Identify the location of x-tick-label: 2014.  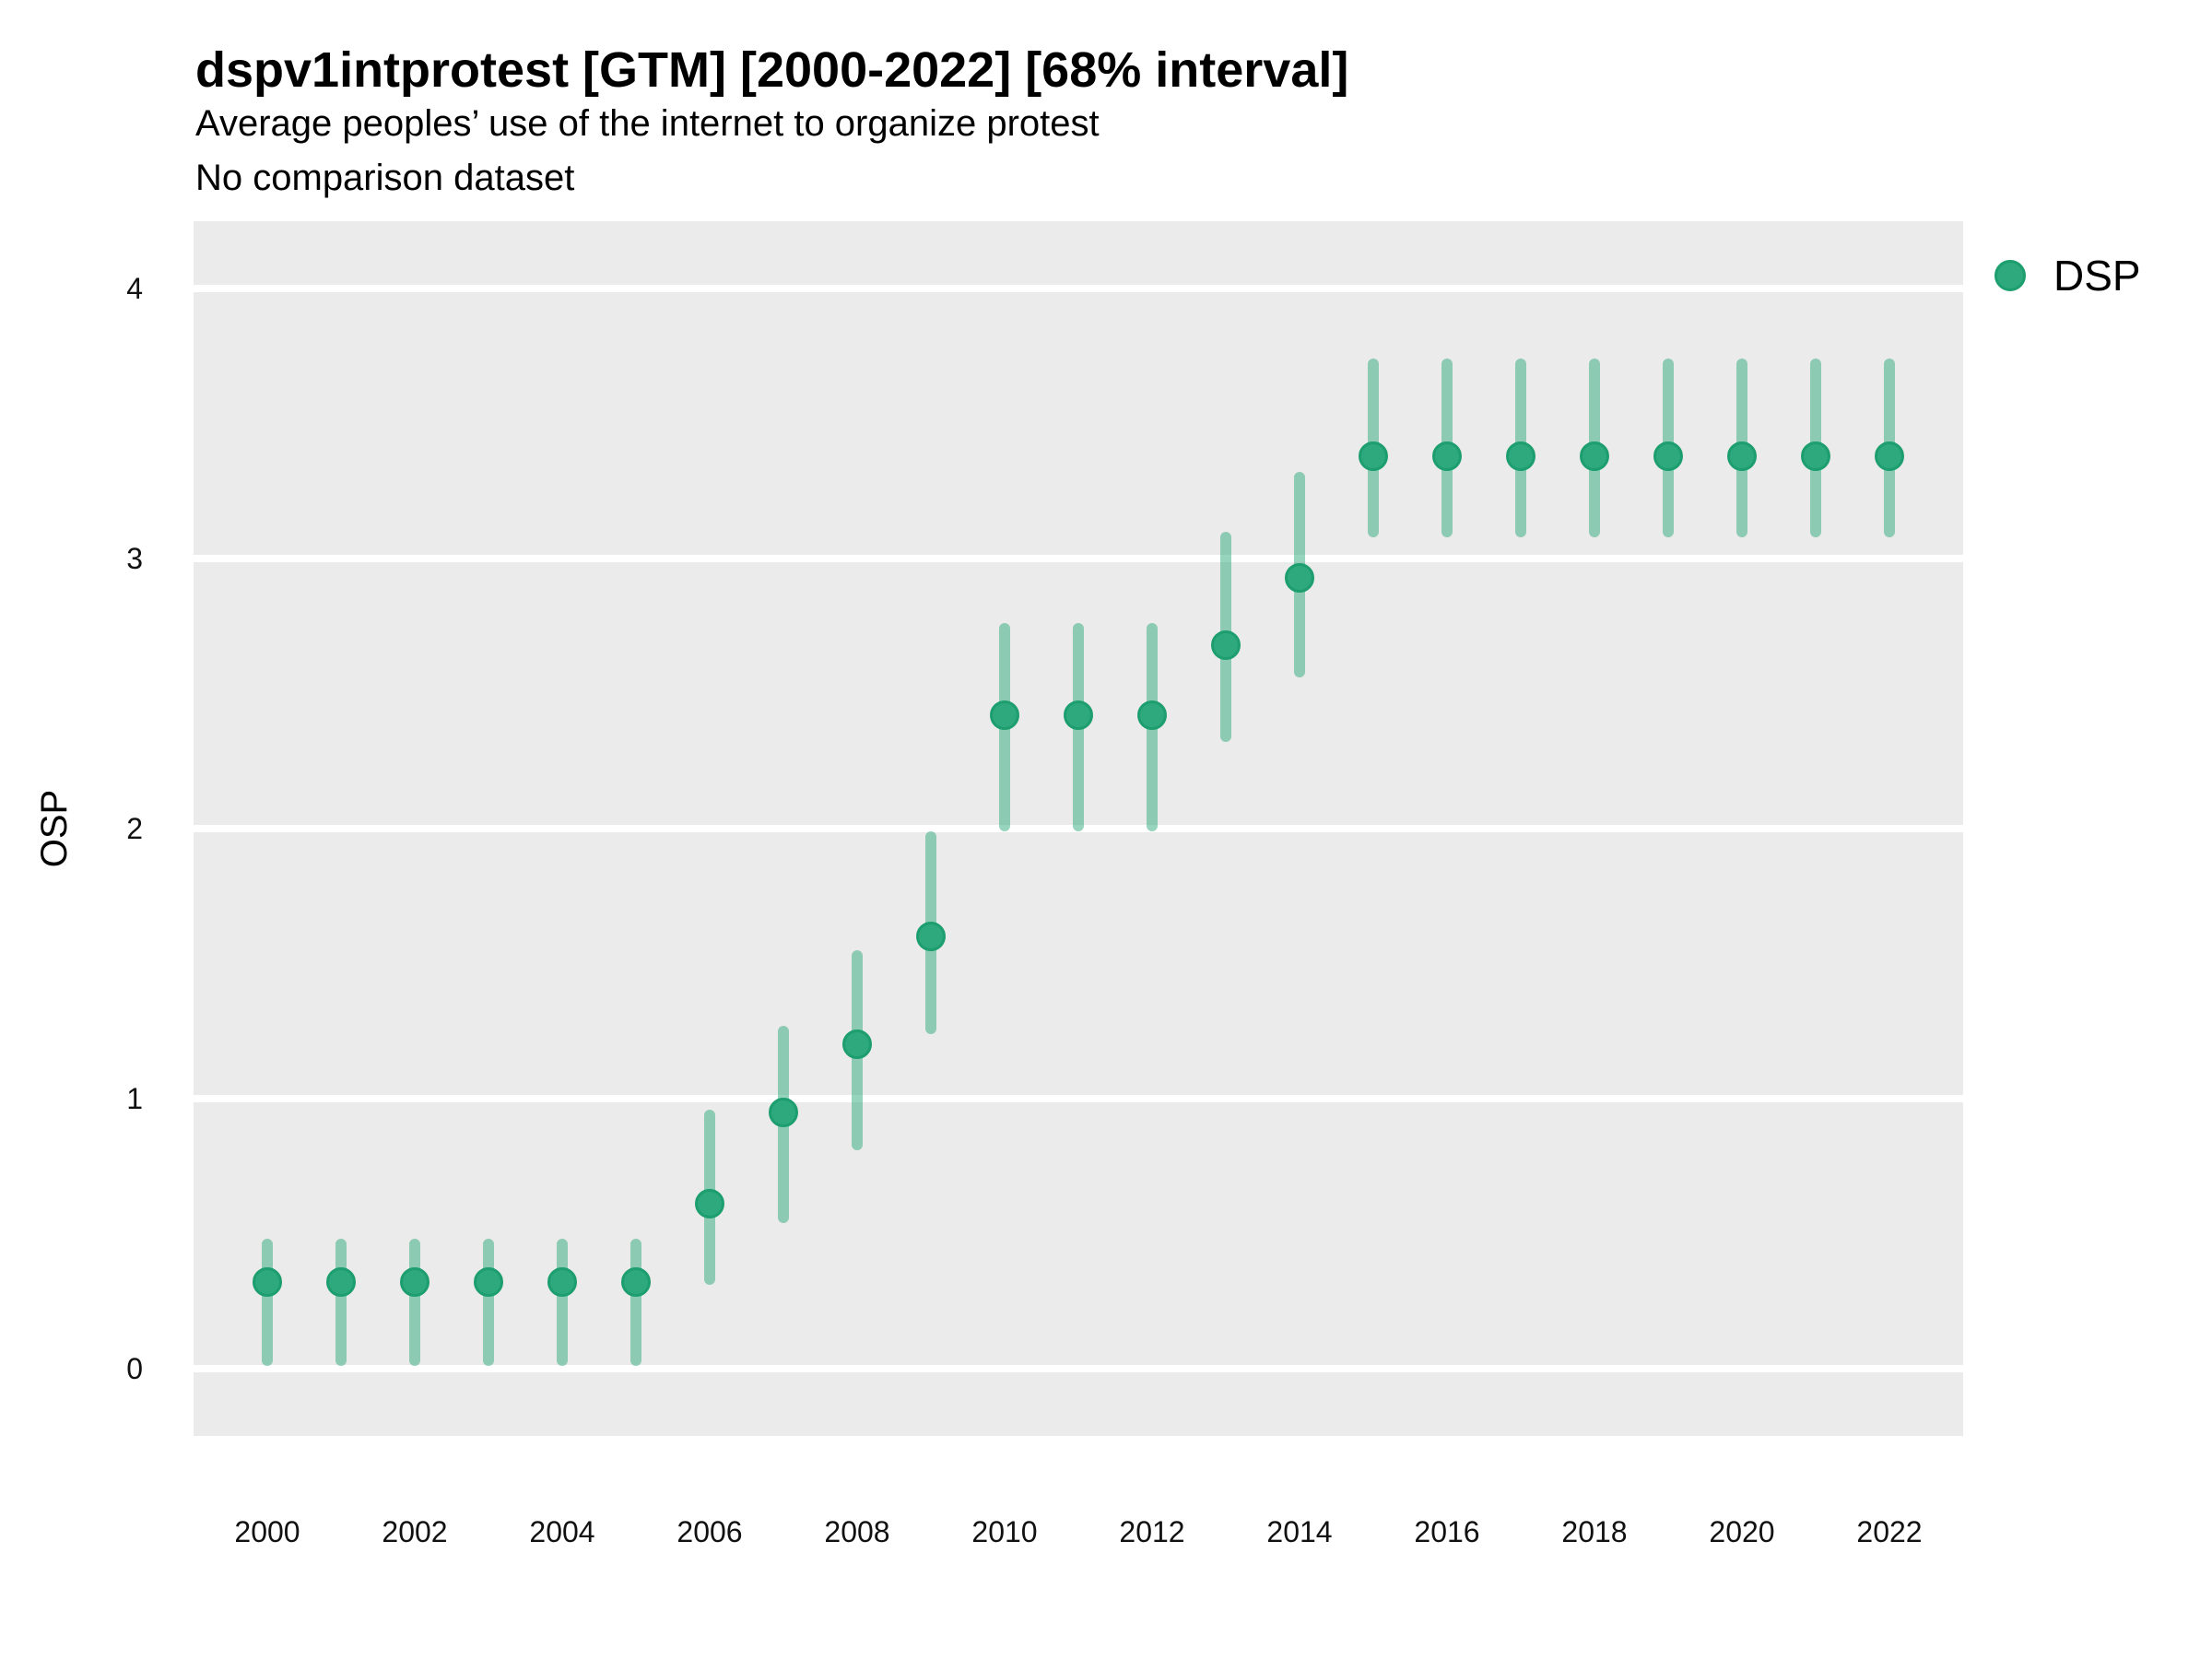
(1299, 1531).